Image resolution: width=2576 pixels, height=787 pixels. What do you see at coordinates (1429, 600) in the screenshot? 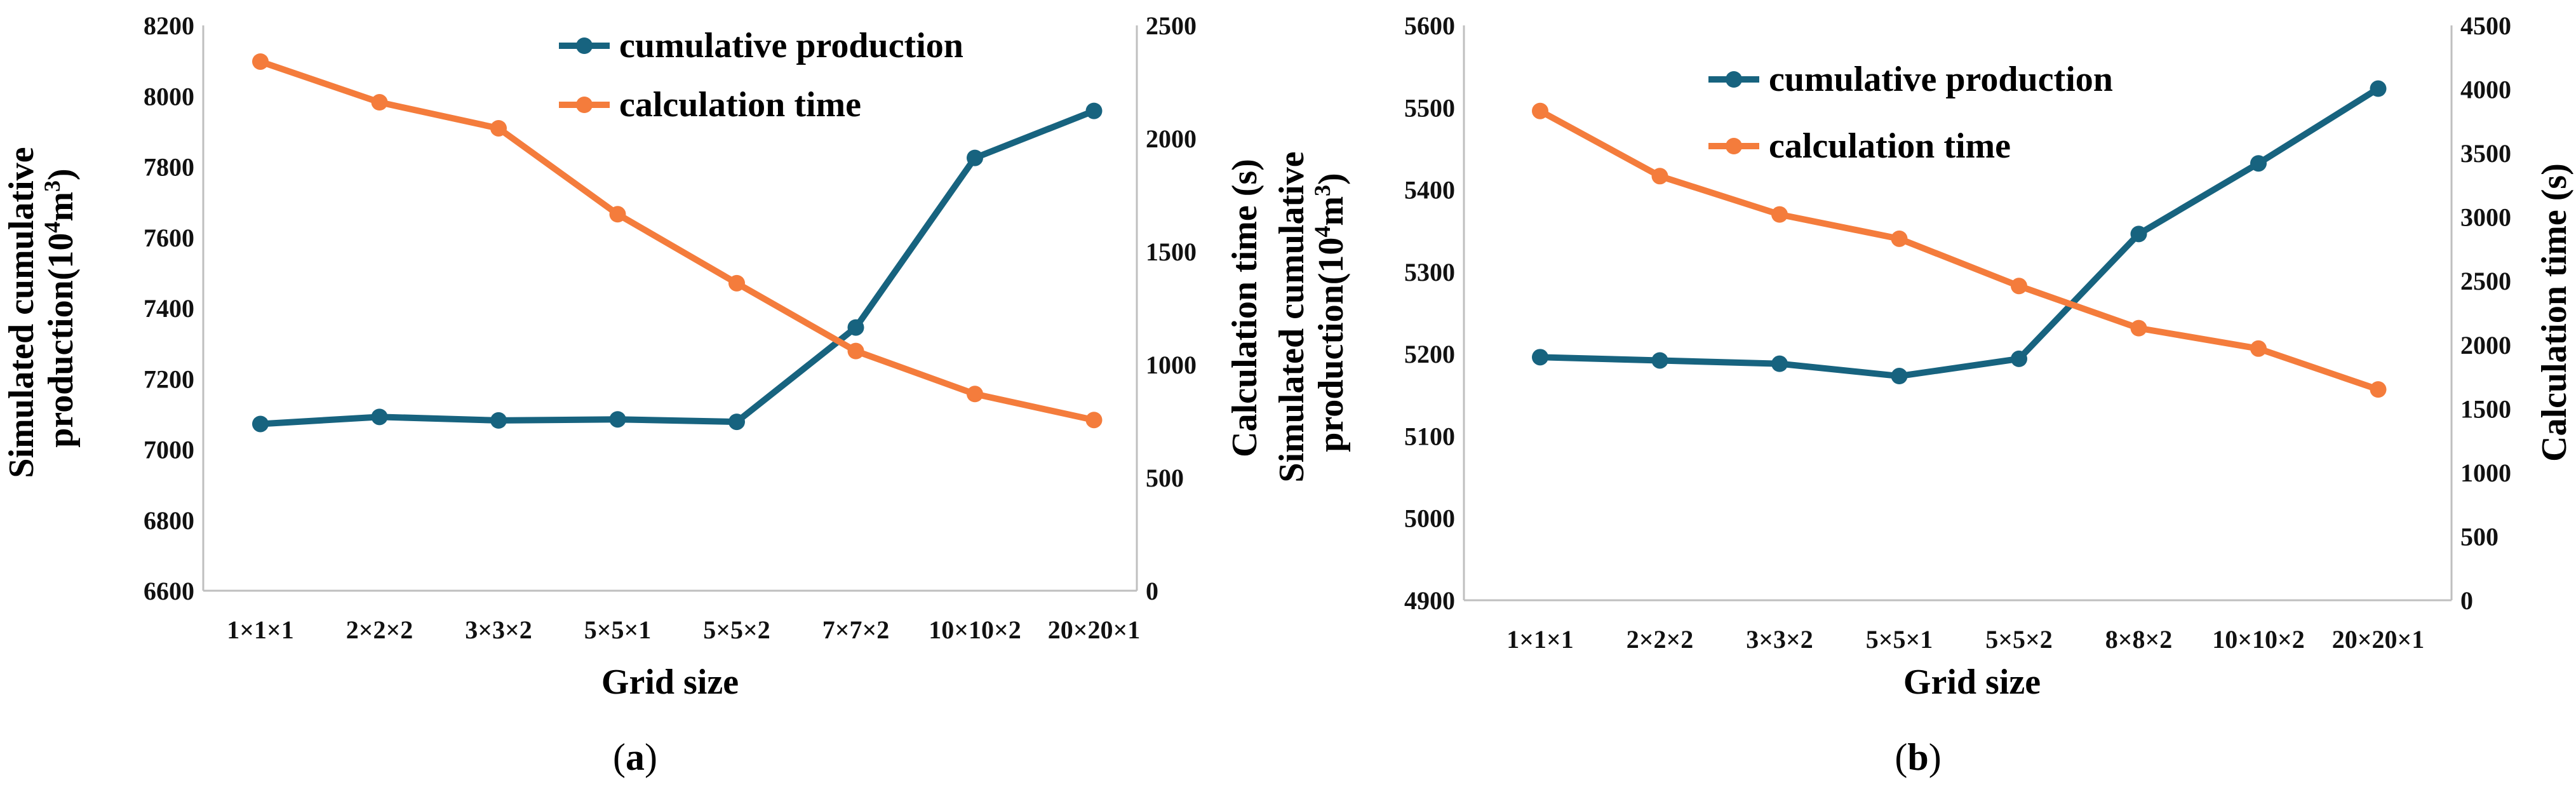
I see `left-y-tick-label: 4900` at bounding box center [1429, 600].